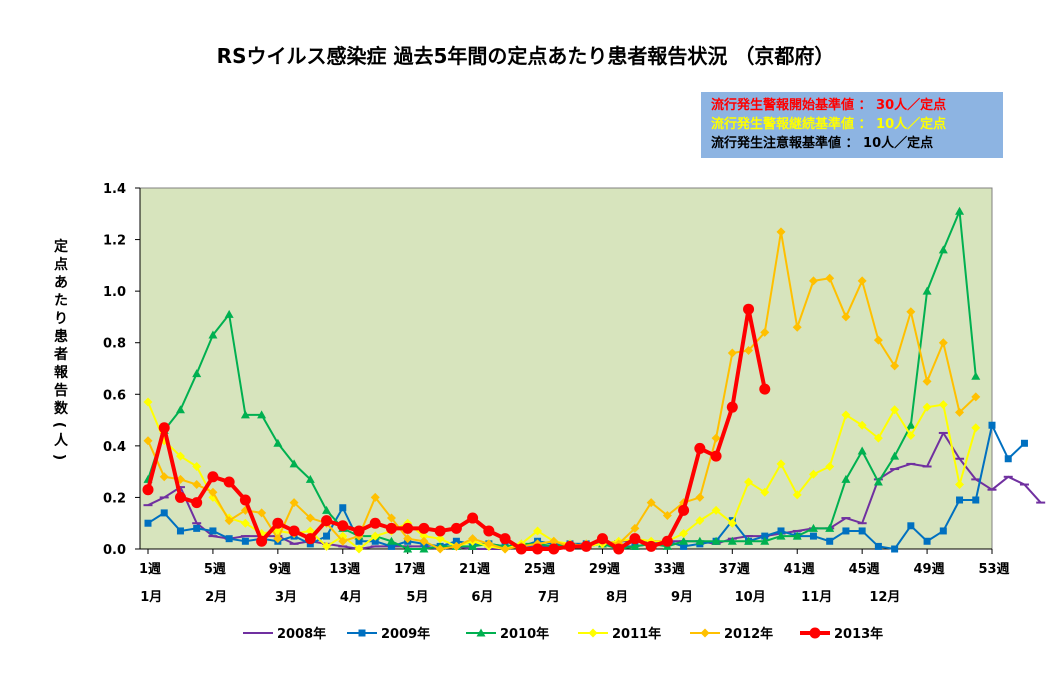 The height and width of the screenshot is (685, 1051). Describe the element at coordinates (301, 634) in the screenshot. I see `legend-label: 2008年` at that location.